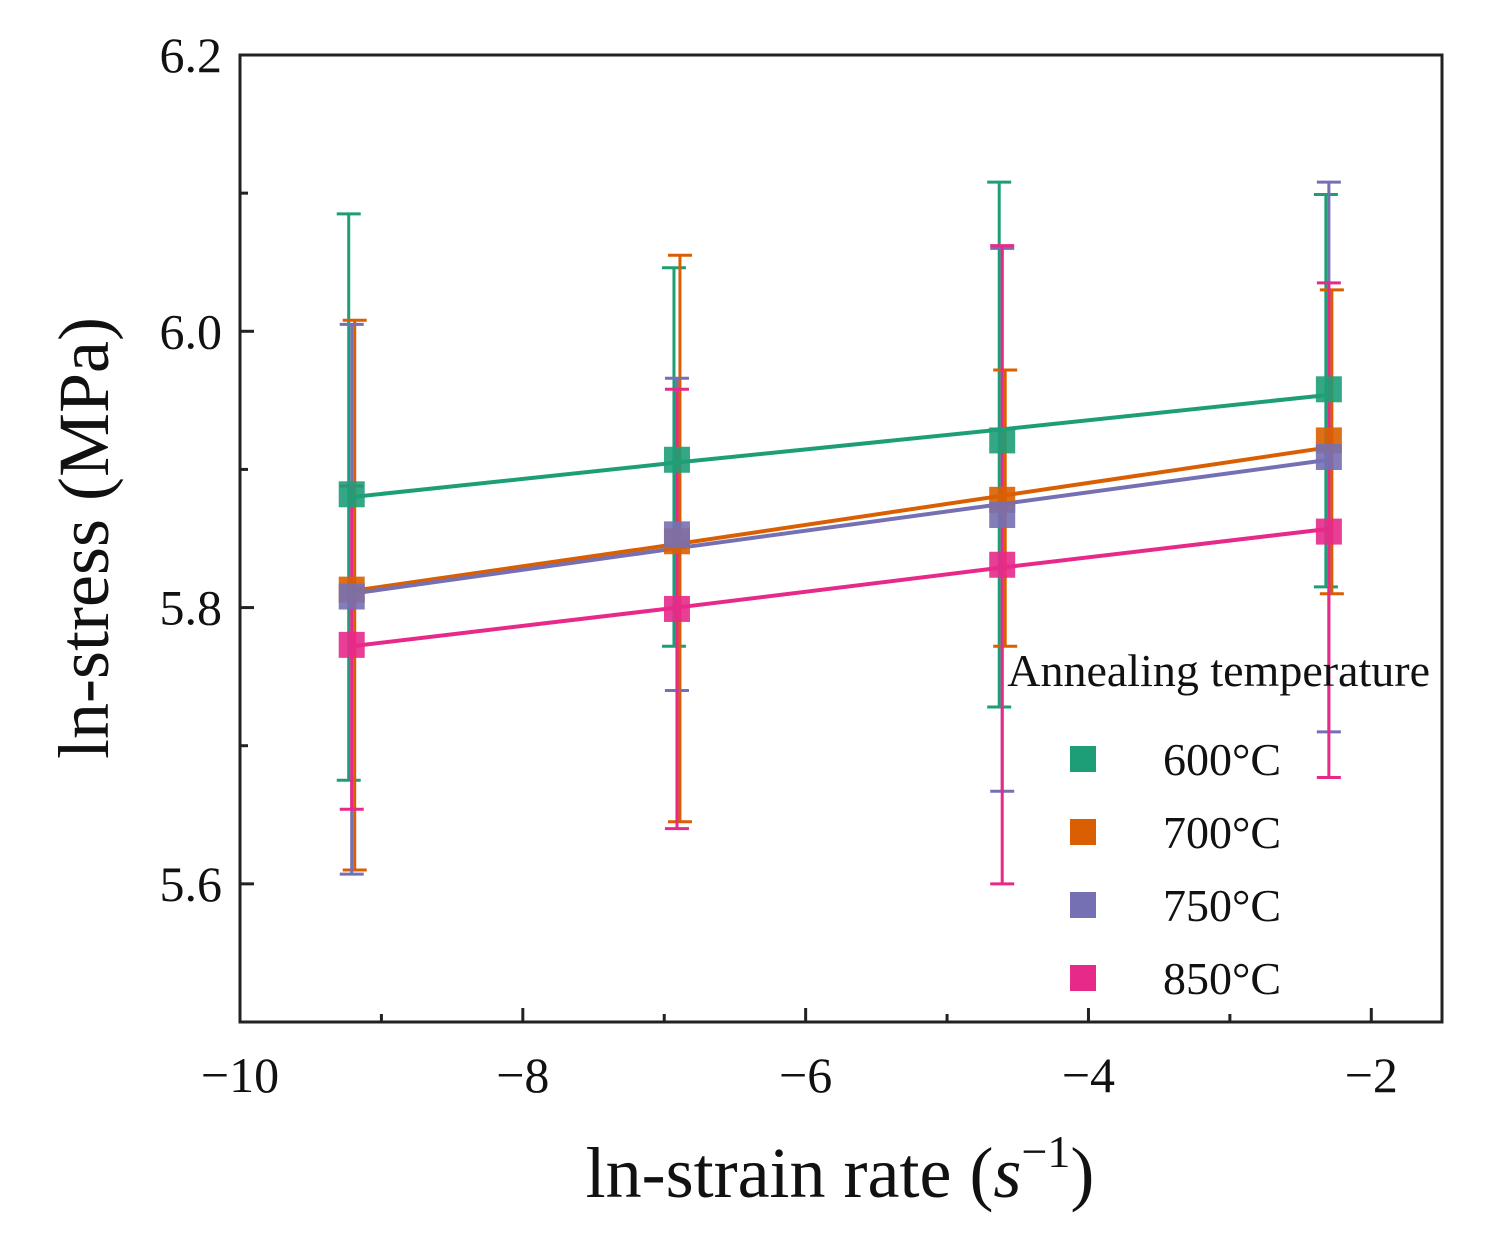 This screenshot has width=1501, height=1233. Describe the element at coordinates (191, 331) in the screenshot. I see `y-tick-label: 6.0` at that location.